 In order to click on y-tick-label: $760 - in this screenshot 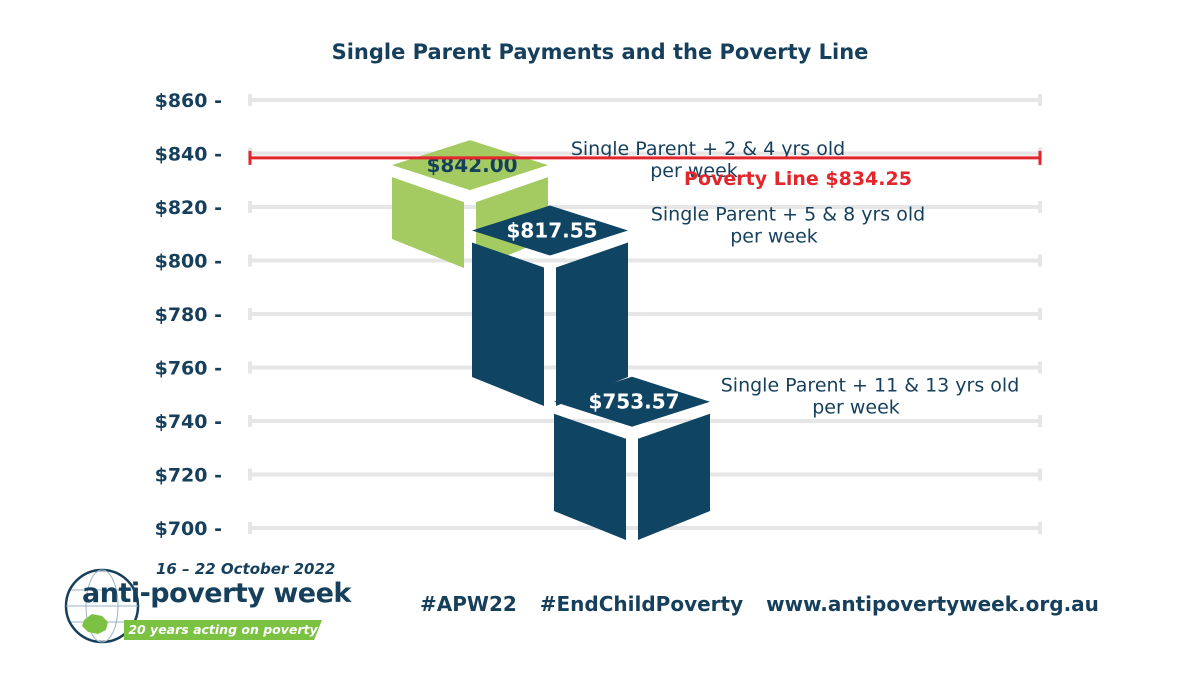, I will do `click(188, 369)`.